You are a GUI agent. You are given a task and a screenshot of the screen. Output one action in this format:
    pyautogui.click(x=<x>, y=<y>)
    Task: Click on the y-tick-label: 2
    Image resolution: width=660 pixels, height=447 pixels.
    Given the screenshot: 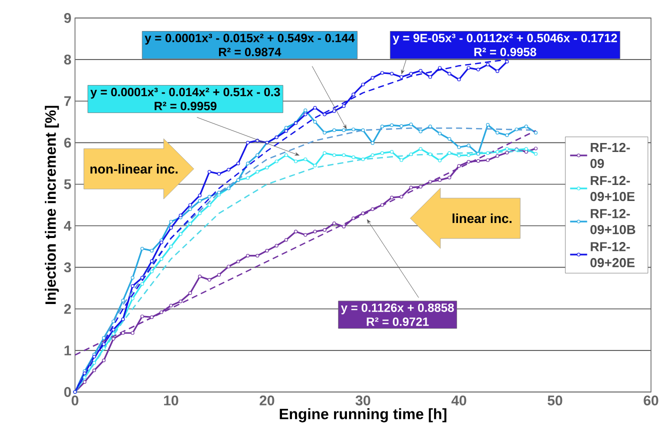 What is the action you would take?
    pyautogui.click(x=67, y=309)
    